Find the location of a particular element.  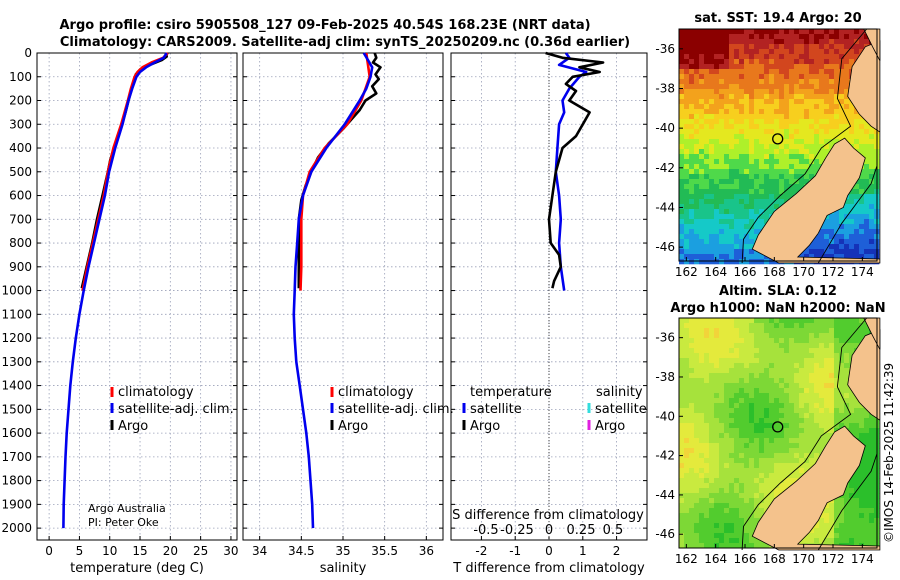

y-tick-label: 500 is located at coordinates (20, 172).